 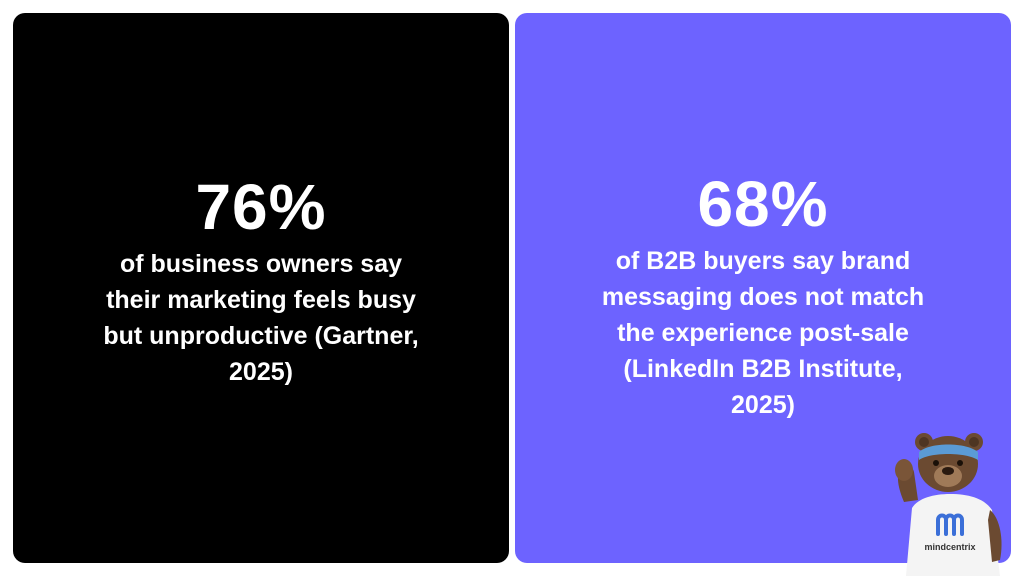 I want to click on mascot-brand: mindcentrix, so click(x=949, y=547).